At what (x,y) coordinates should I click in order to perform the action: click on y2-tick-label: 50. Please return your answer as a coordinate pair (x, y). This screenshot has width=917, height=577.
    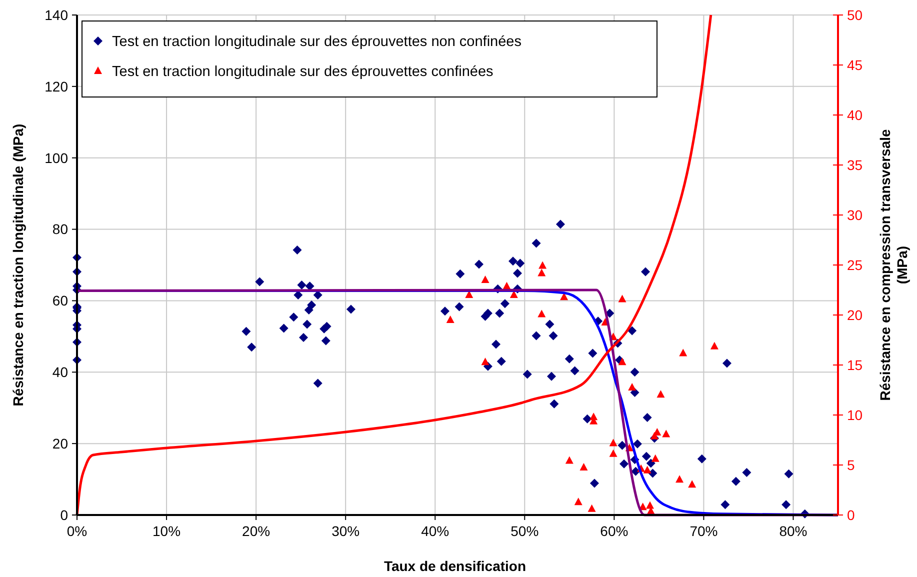
    Looking at the image, I should click on (855, 14).